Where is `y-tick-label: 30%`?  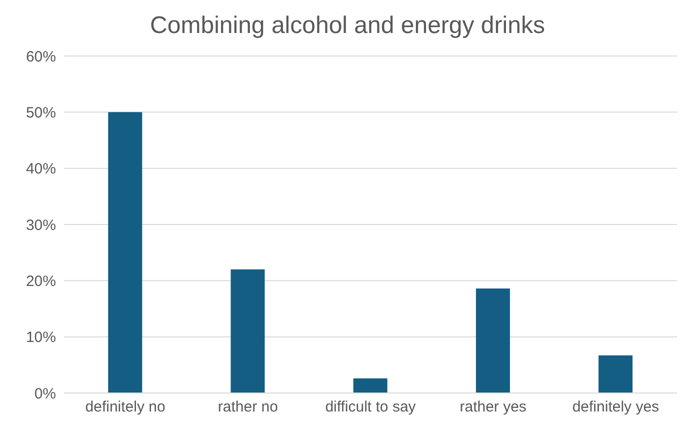
y-tick-label: 30% is located at coordinates (41, 225).